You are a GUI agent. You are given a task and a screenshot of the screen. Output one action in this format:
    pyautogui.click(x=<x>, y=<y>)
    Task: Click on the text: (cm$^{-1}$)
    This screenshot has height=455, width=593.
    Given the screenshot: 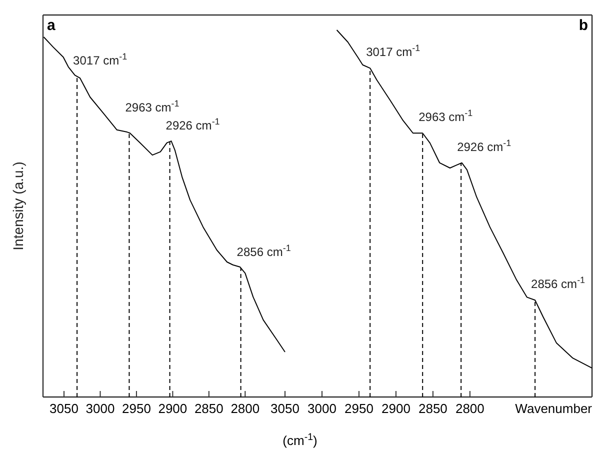 What is the action you would take?
    pyautogui.click(x=300, y=440)
    